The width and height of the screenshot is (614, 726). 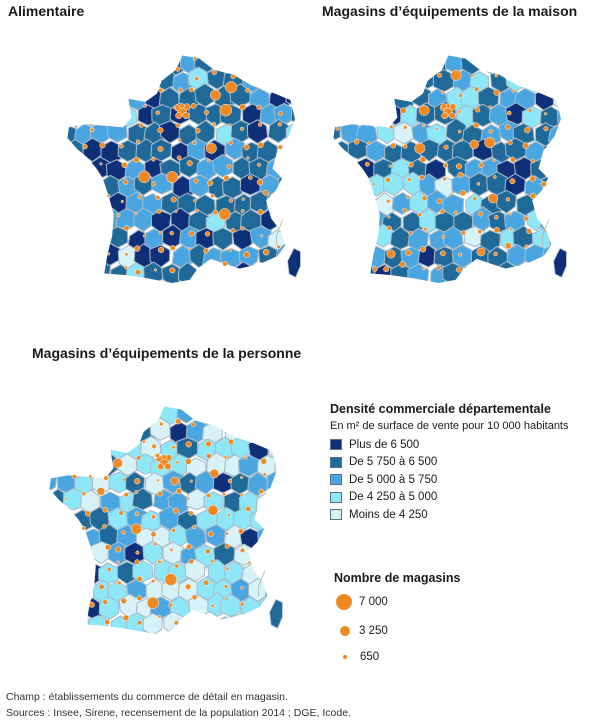 I want to click on map-title-maison: Magasins d’équipements de la maison, so click(x=450, y=11).